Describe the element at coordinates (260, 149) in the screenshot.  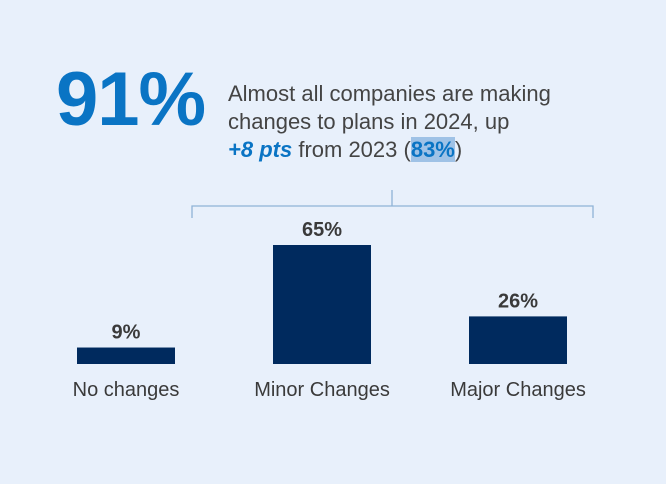
I see `headline-delta: +8 pts` at that location.